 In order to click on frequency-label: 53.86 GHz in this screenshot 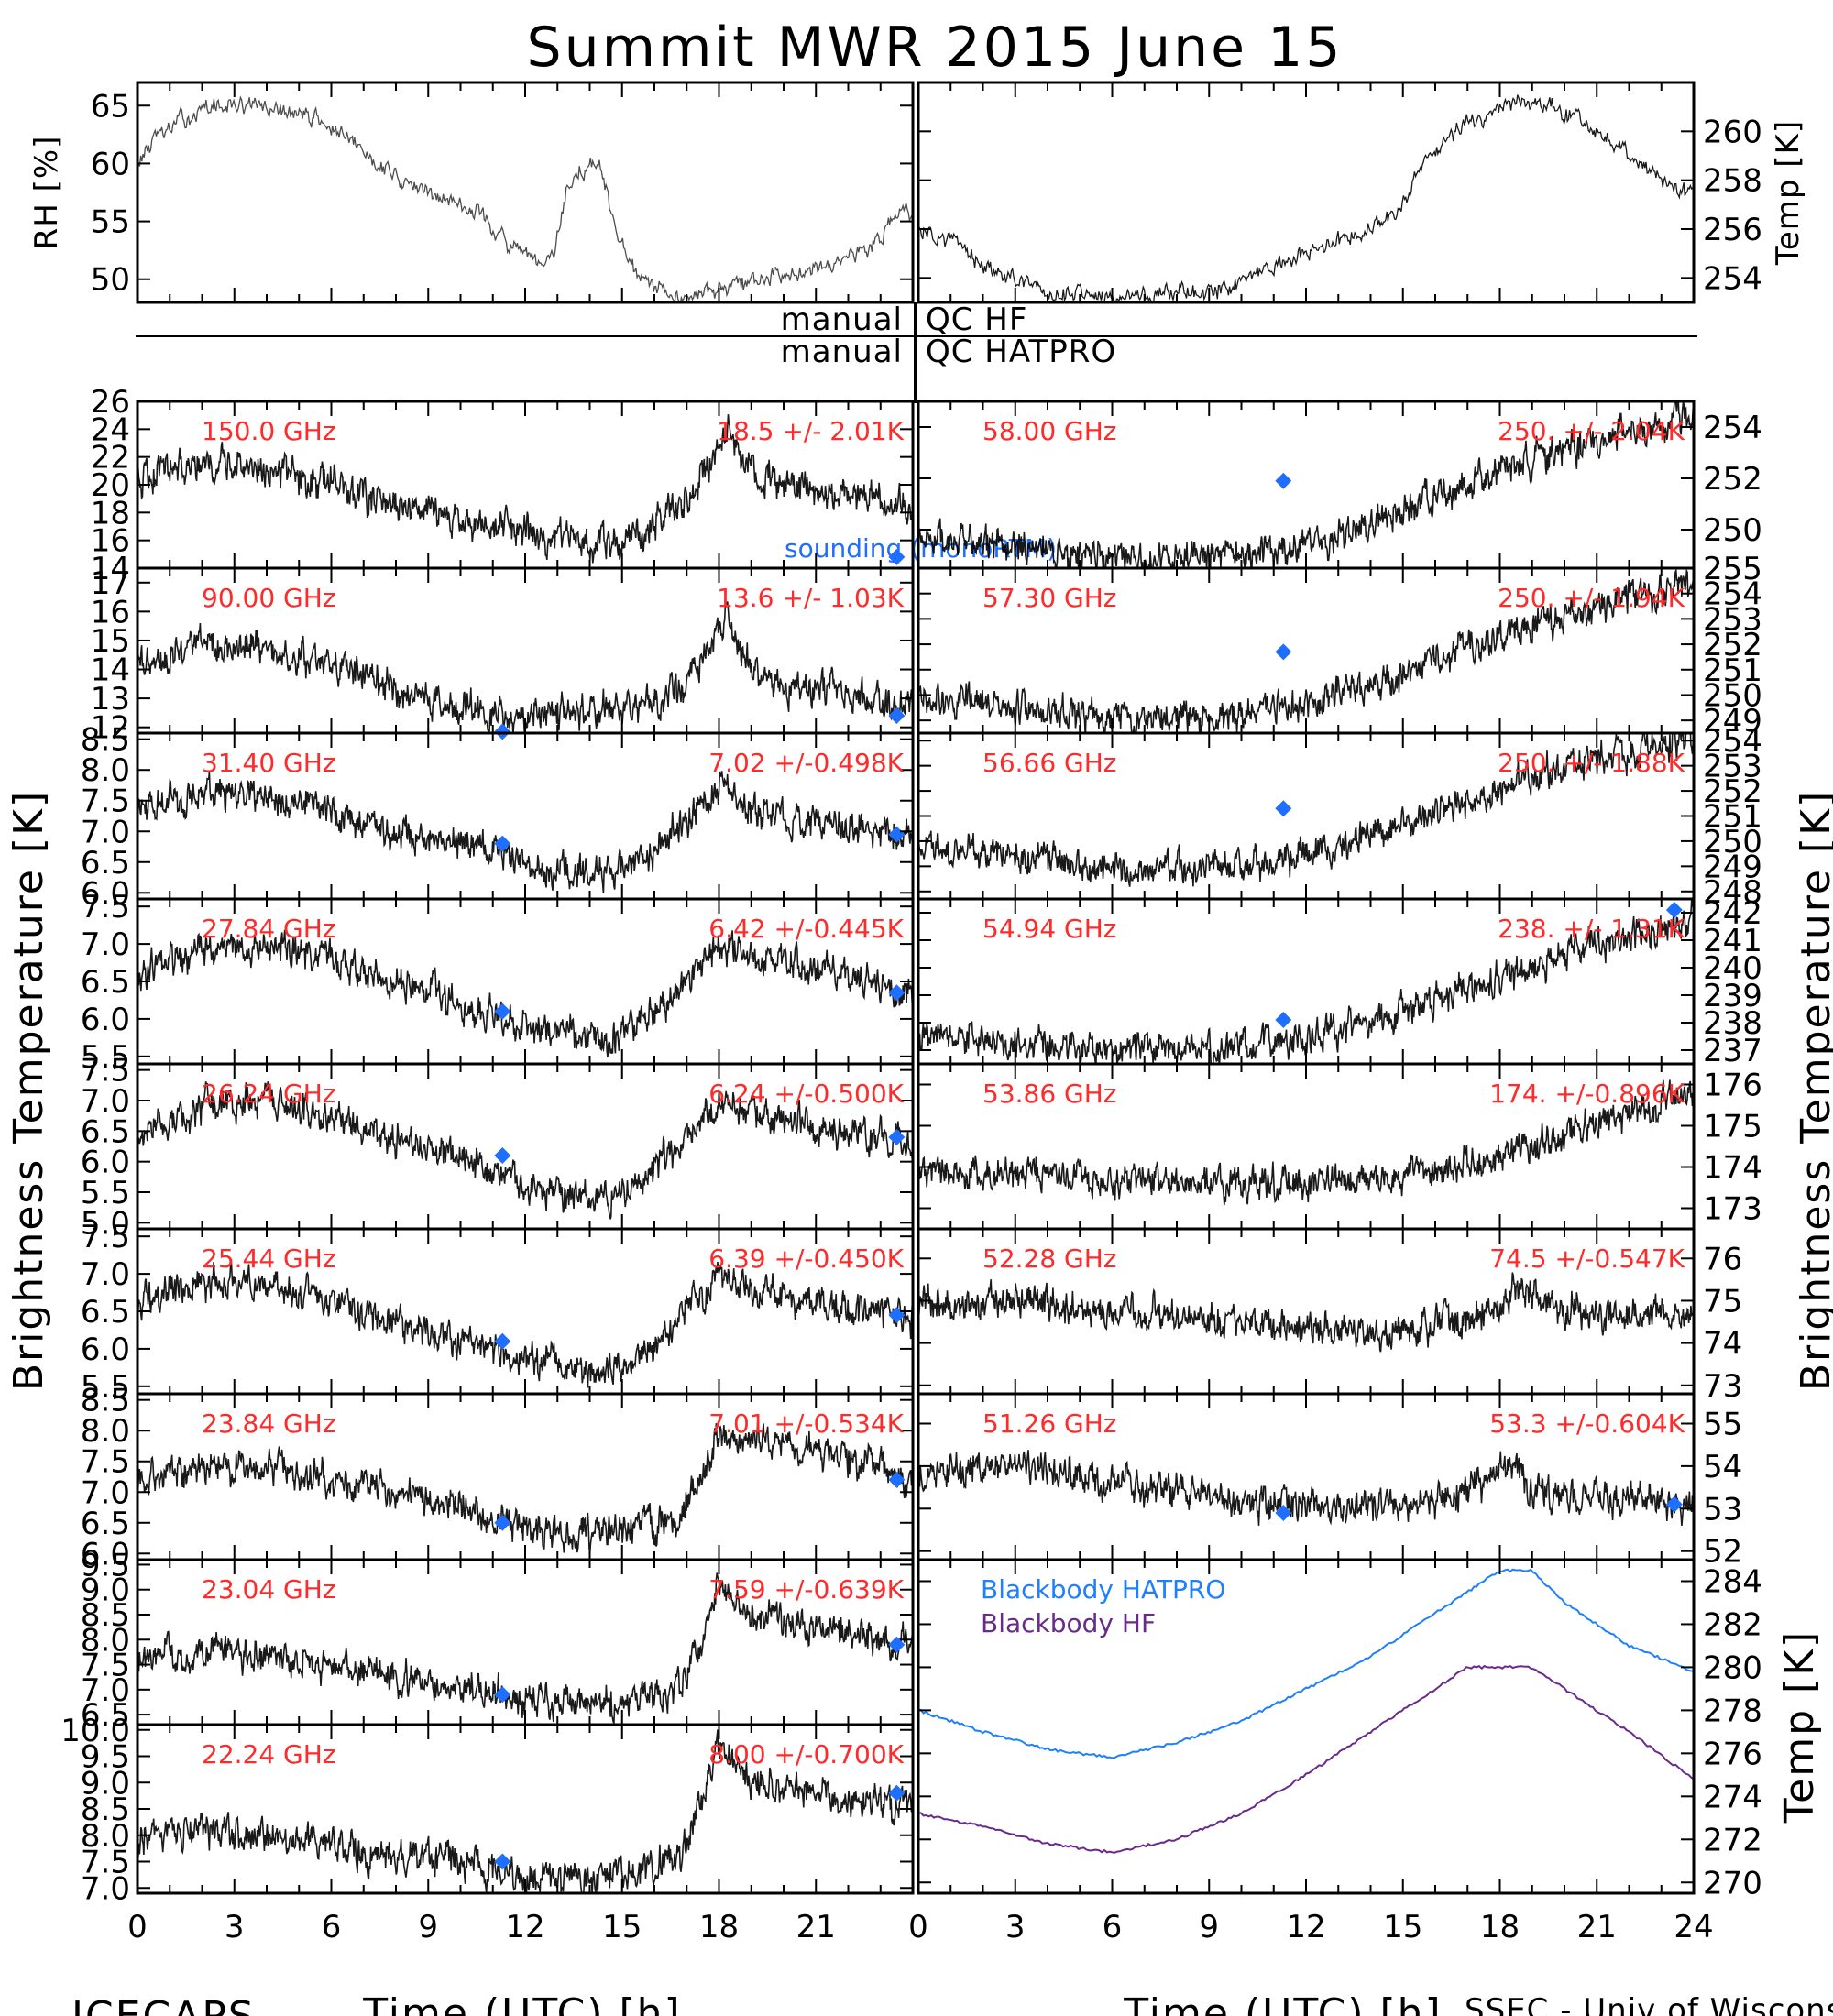, I will do `click(1049, 1094)`.